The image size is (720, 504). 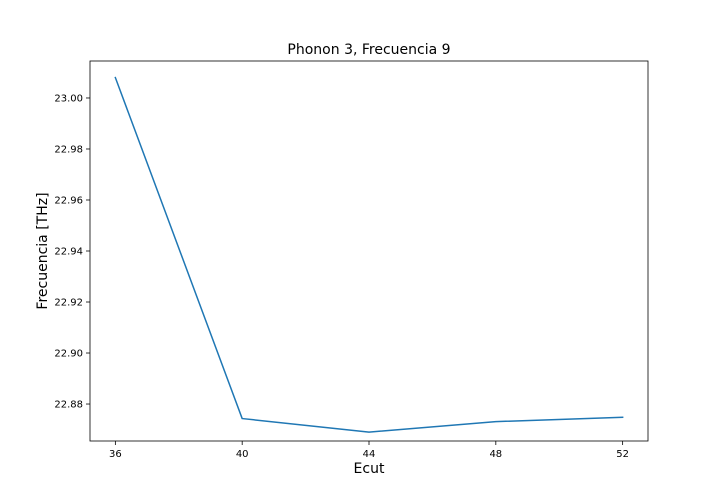 I want to click on x-tick-label: 48, so click(x=495, y=454).